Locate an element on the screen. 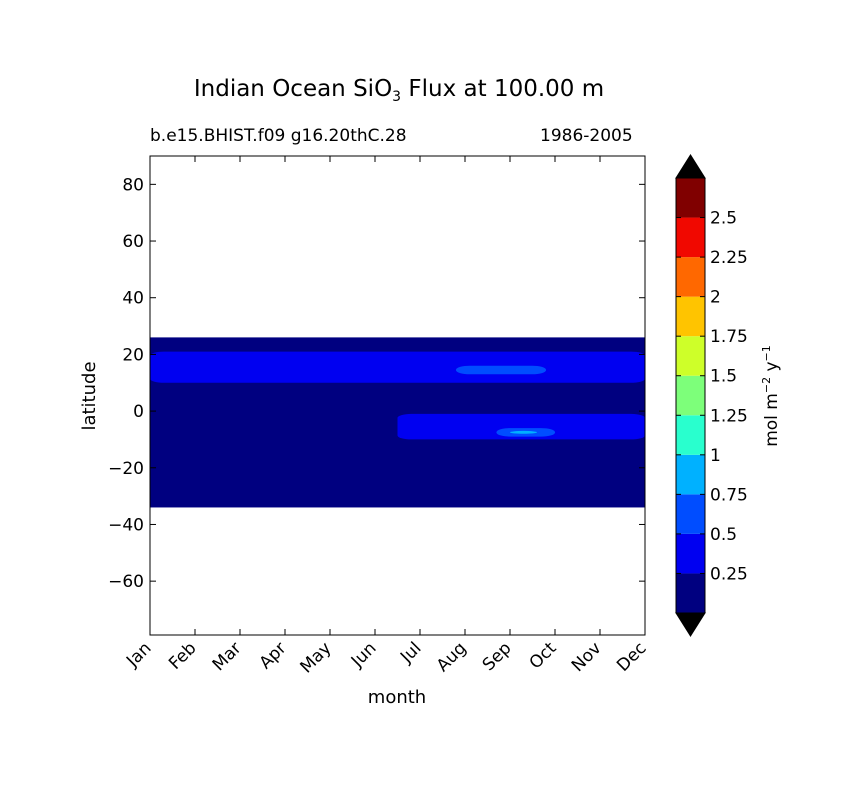 The height and width of the screenshot is (788, 863). colorbar: 0.25 0.5 0.75 1 1.25 1.5 1.75 2 2.25 2.5 is located at coordinates (711, 395).